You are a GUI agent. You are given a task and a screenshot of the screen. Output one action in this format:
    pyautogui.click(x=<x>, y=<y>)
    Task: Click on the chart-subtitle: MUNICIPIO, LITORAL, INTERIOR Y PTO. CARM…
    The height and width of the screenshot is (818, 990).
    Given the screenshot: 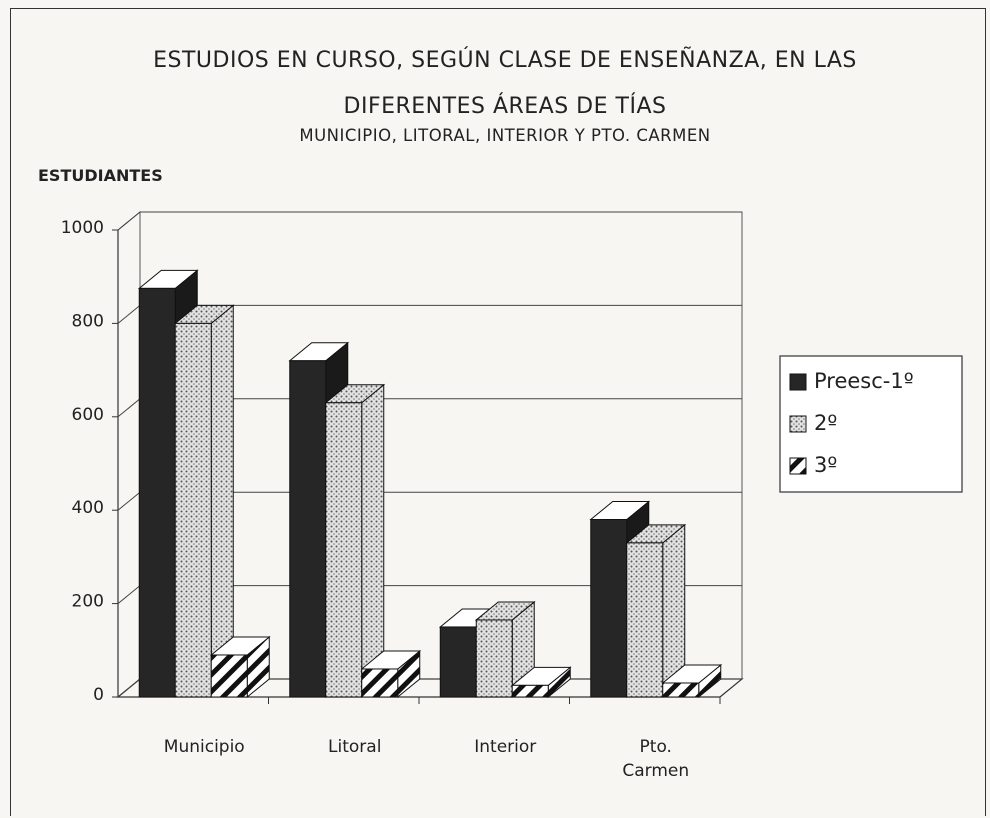 What is the action you would take?
    pyautogui.click(x=505, y=135)
    